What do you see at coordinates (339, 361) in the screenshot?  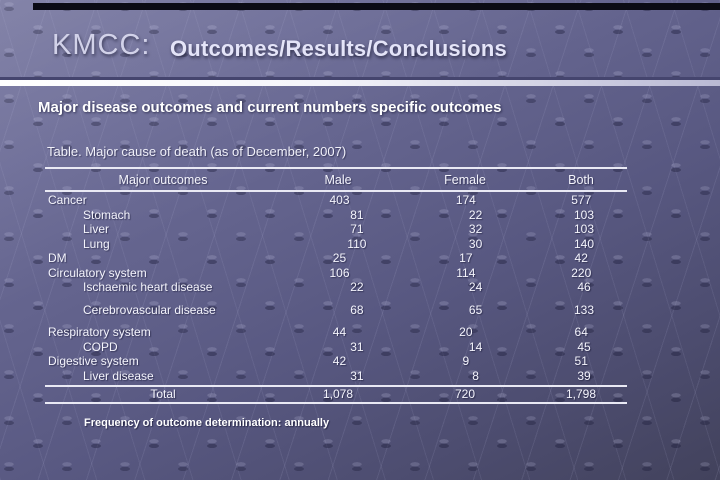 I see `row-male-value: 42` at bounding box center [339, 361].